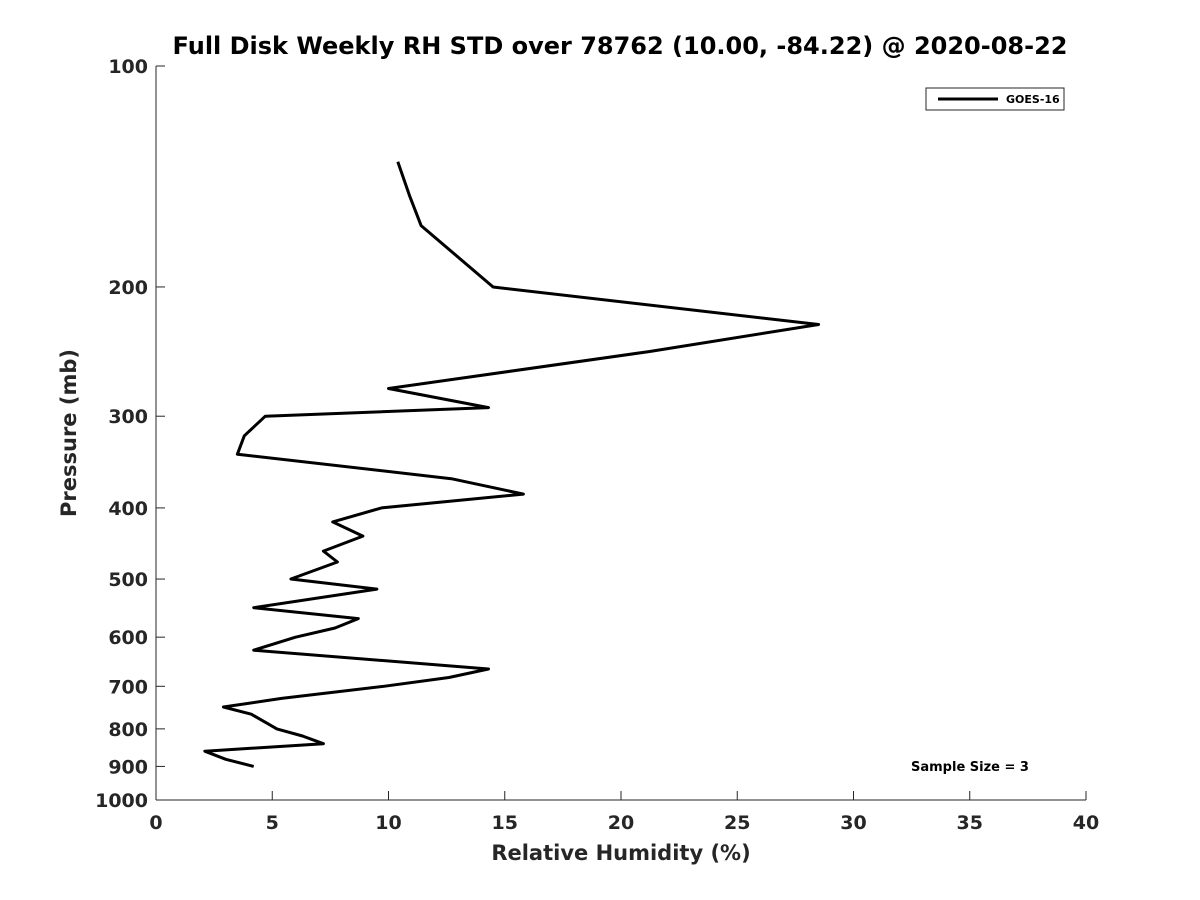 The height and width of the screenshot is (900, 1200). What do you see at coordinates (621, 823) in the screenshot?
I see `x-tick-label: 20` at bounding box center [621, 823].